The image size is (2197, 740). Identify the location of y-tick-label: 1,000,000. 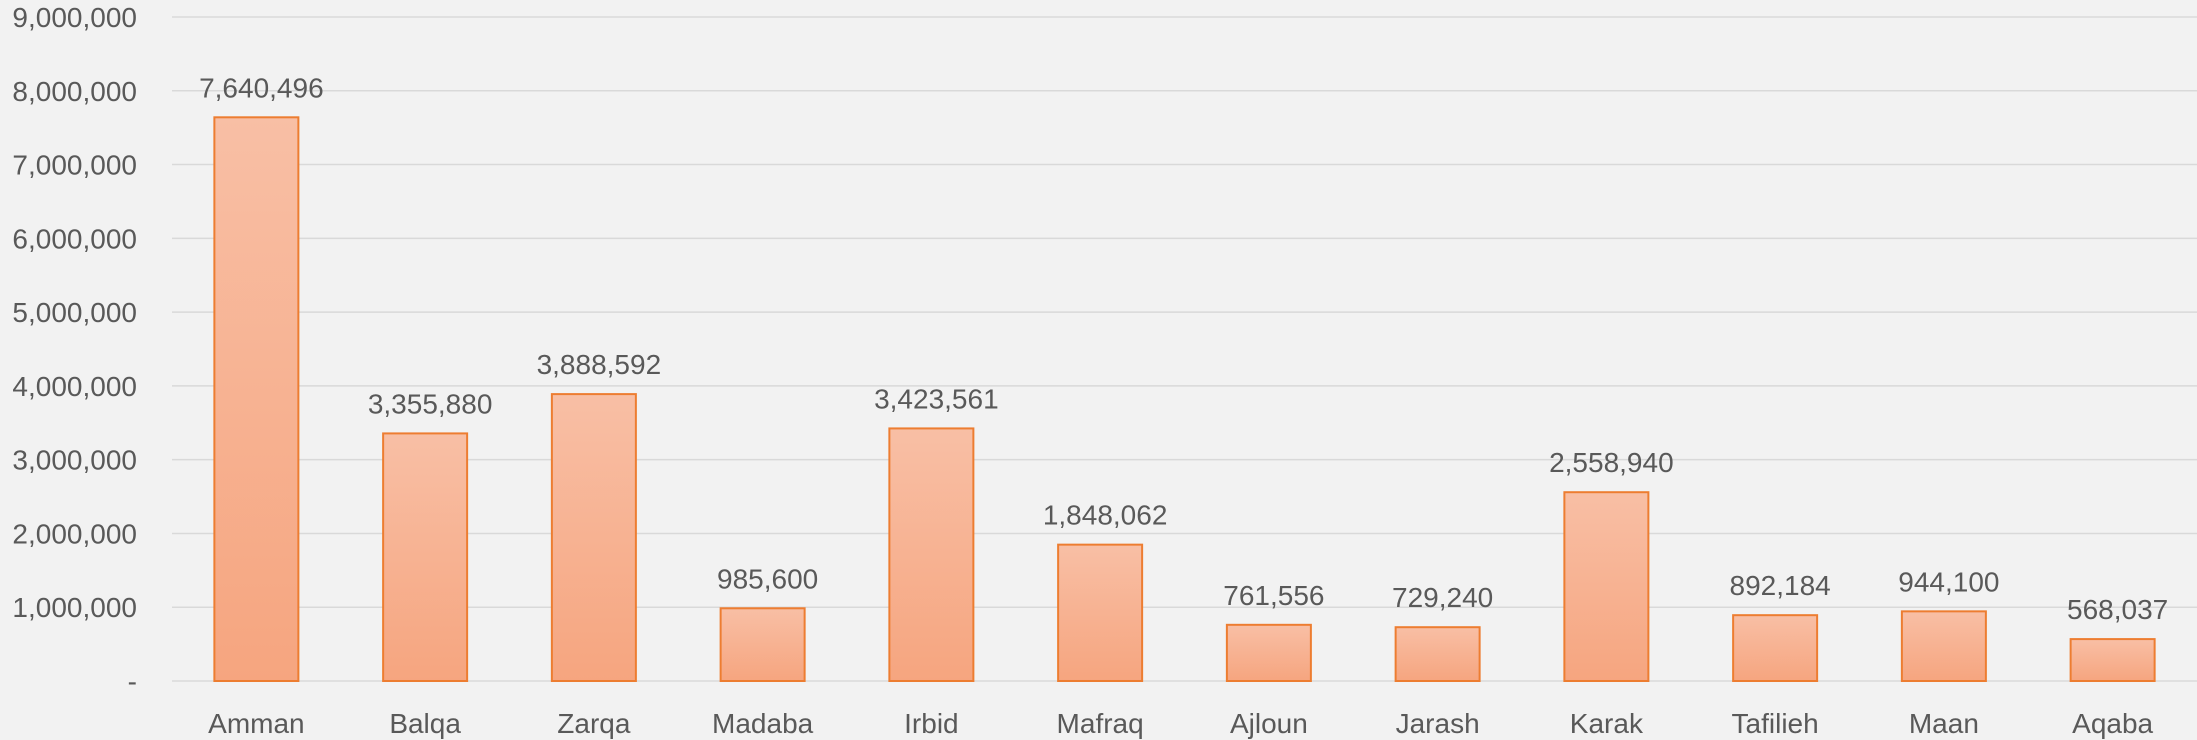
(74, 607).